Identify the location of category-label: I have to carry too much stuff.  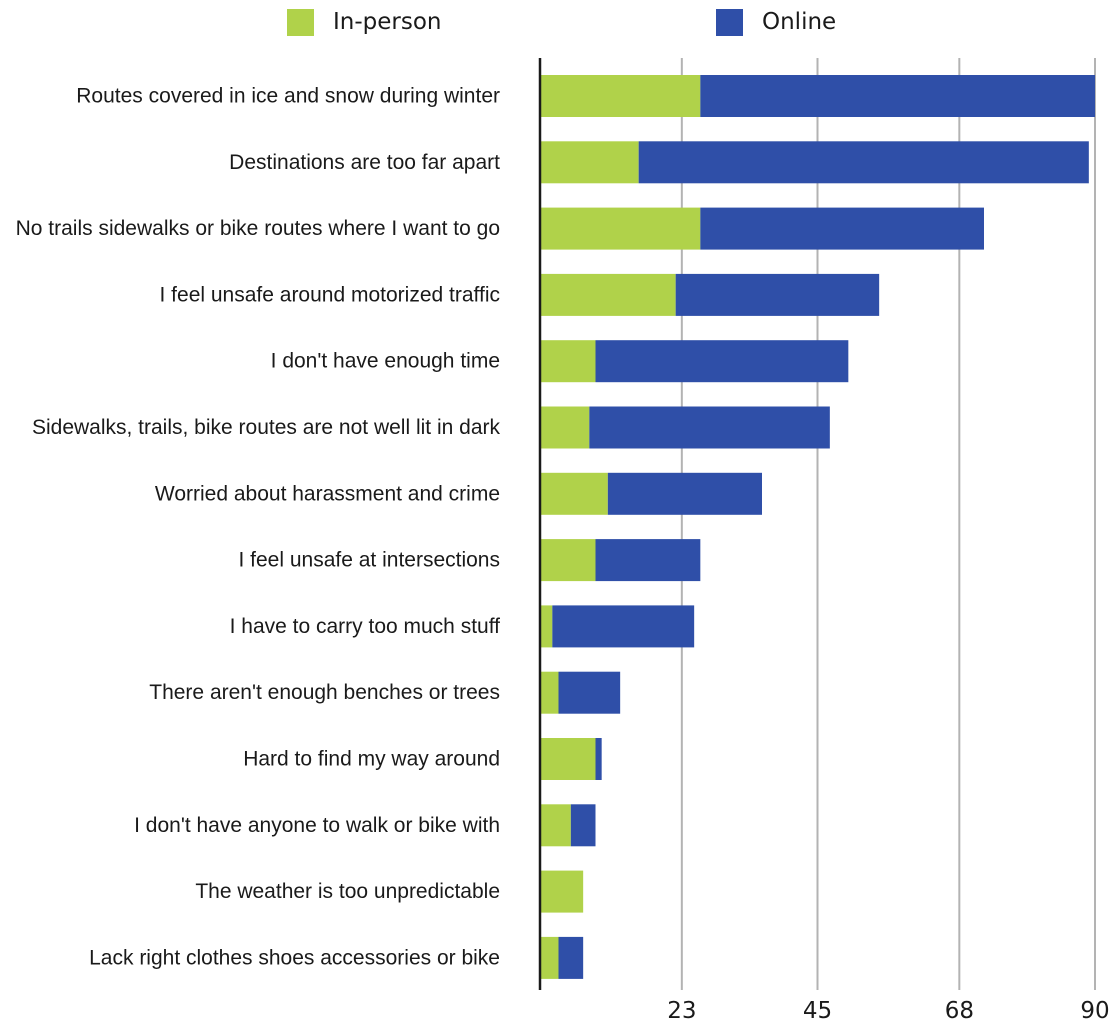
(365, 626).